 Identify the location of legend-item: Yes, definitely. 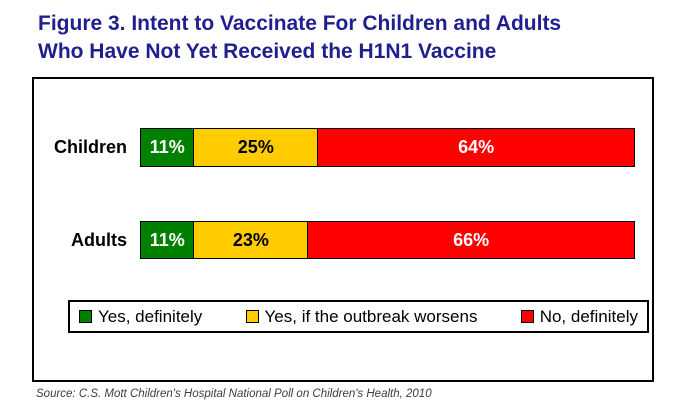
(140, 317).